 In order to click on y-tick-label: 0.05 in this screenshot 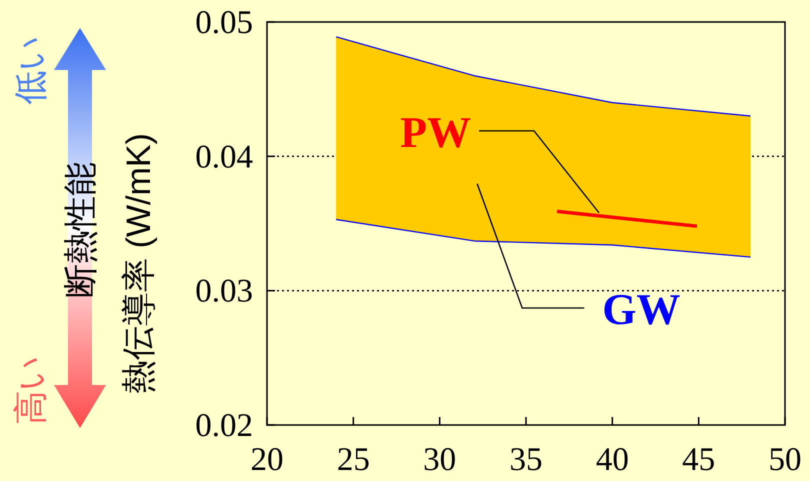, I will do `click(224, 23)`.